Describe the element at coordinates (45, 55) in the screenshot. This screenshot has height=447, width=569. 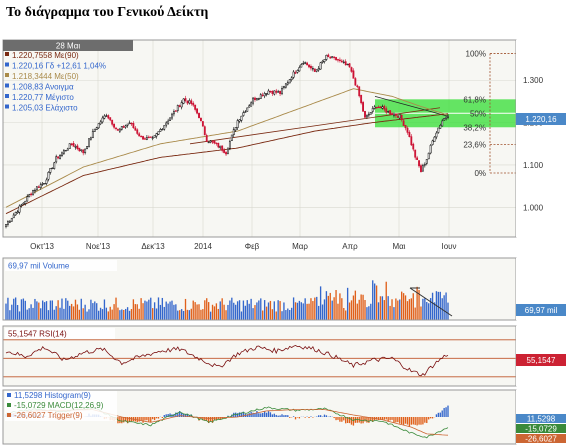
I see `legend-entry: 1.220,7558 Με(90)` at that location.